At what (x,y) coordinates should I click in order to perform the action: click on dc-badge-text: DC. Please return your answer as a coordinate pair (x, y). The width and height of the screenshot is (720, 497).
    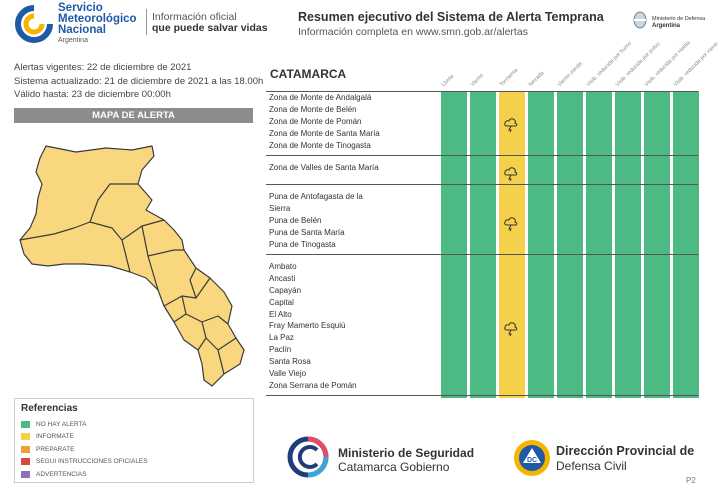
    Looking at the image, I should click on (532, 460).